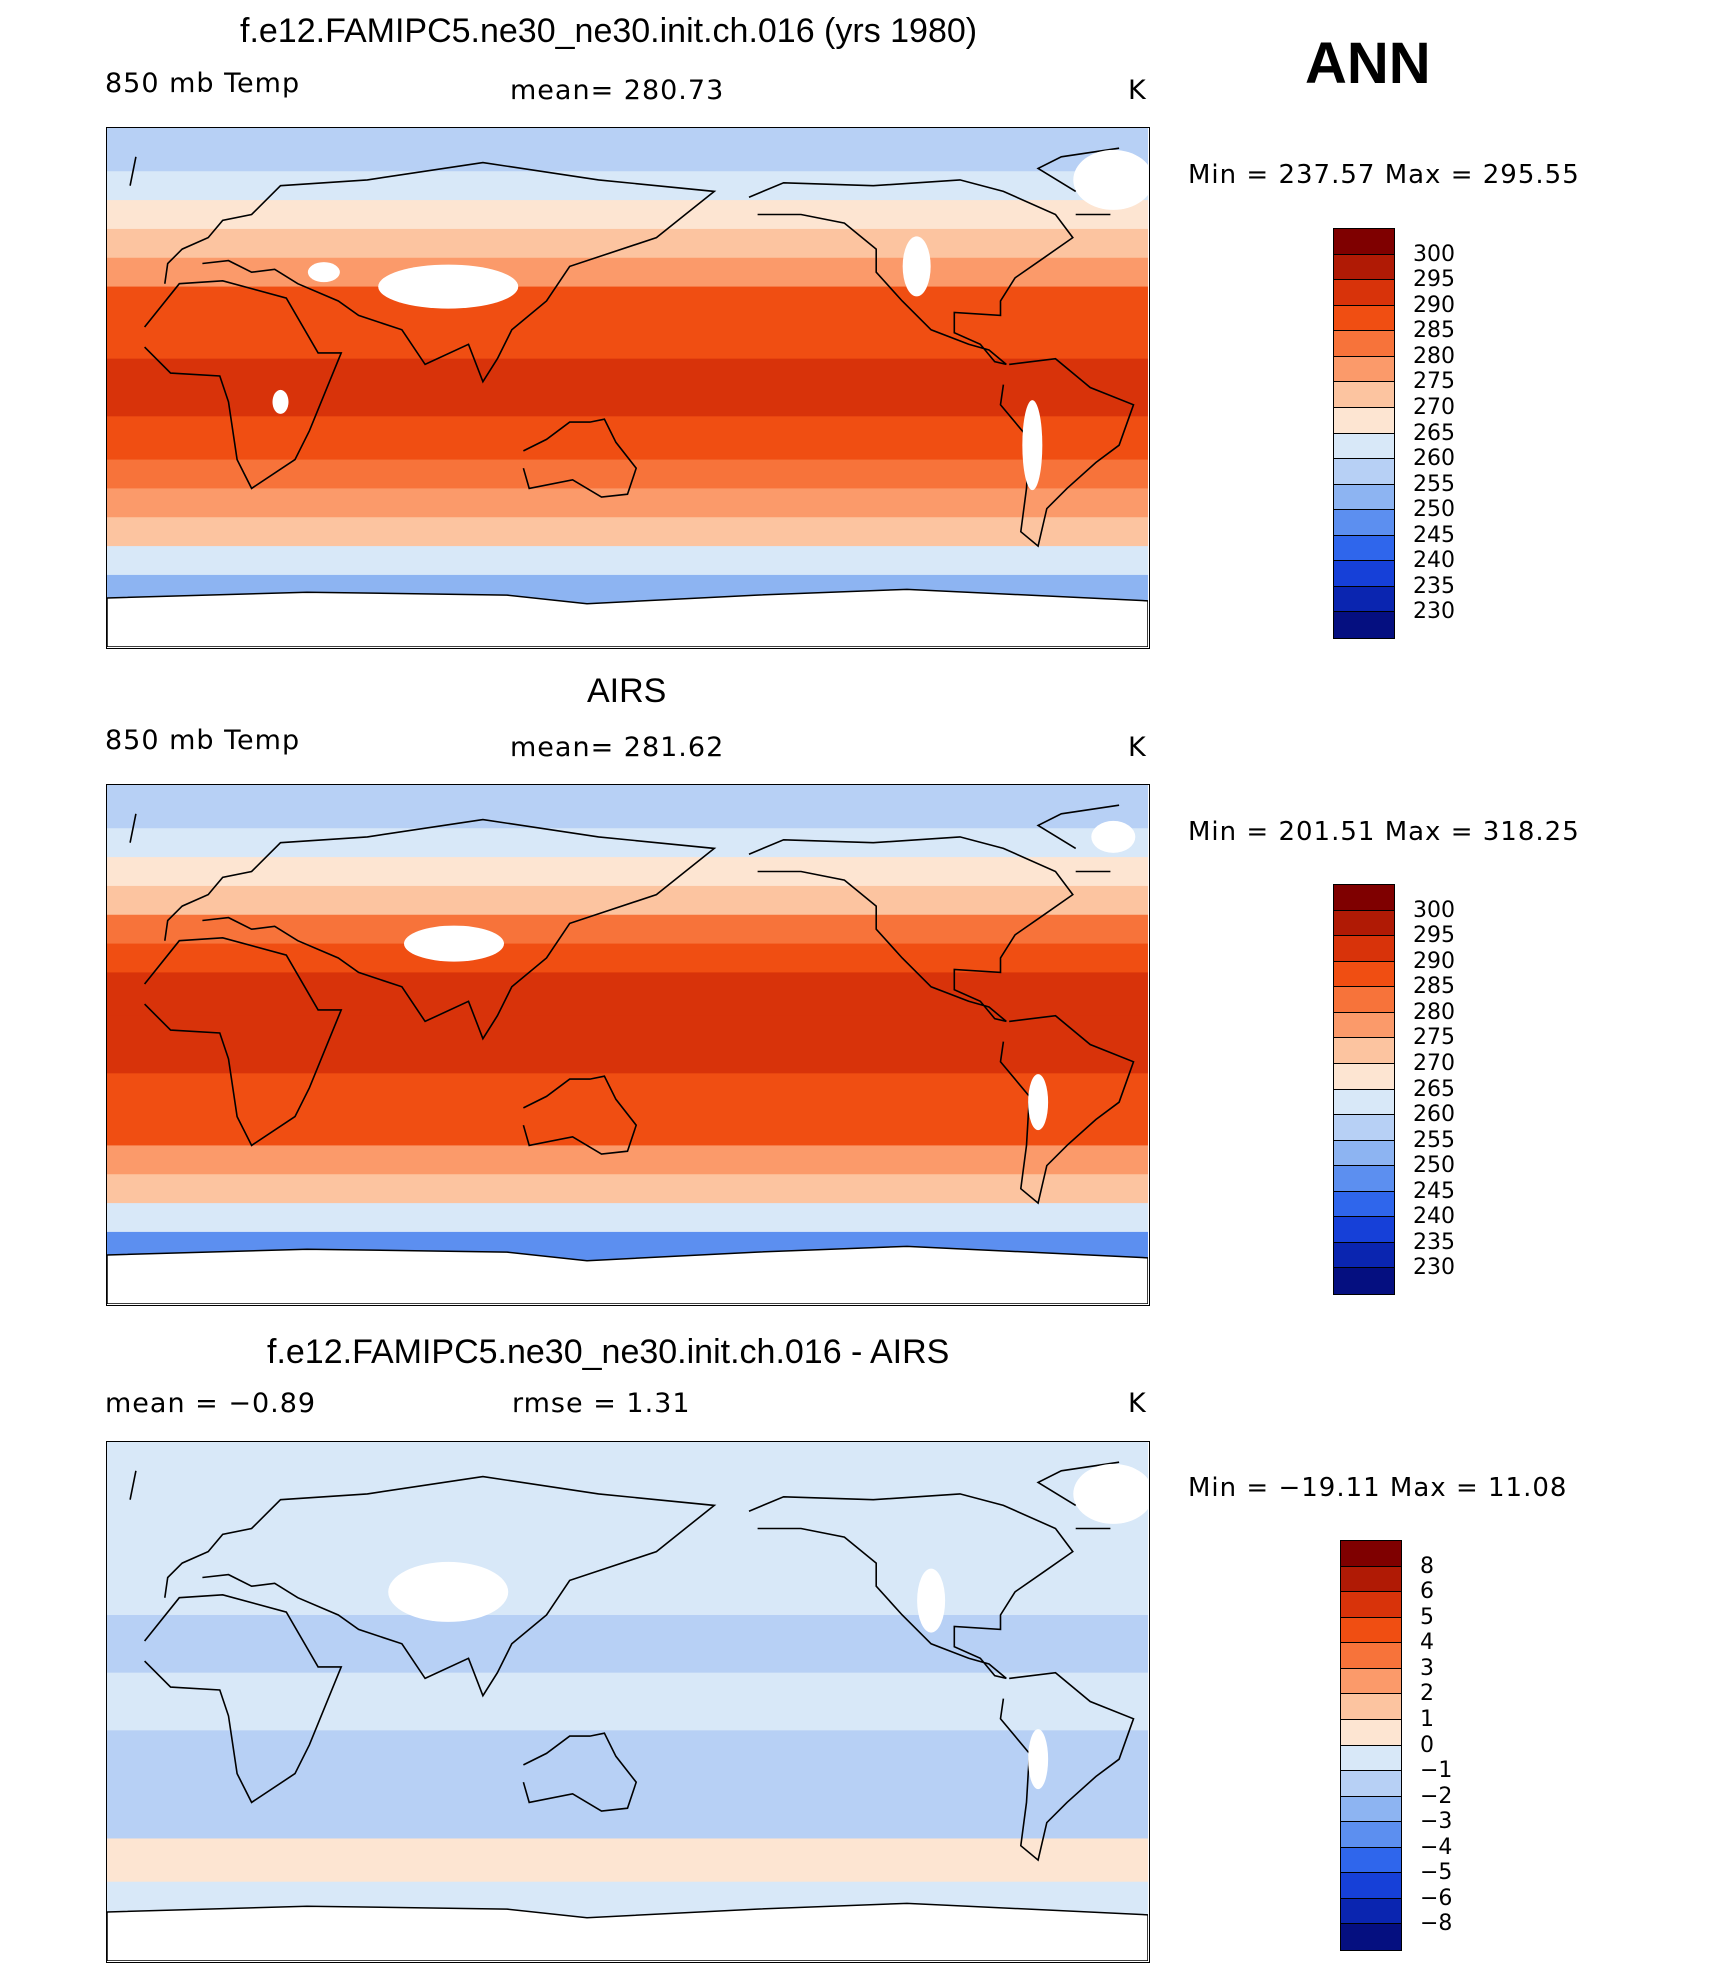  I want to click on panel2-mean-label: mean= 281.62, so click(617, 747).